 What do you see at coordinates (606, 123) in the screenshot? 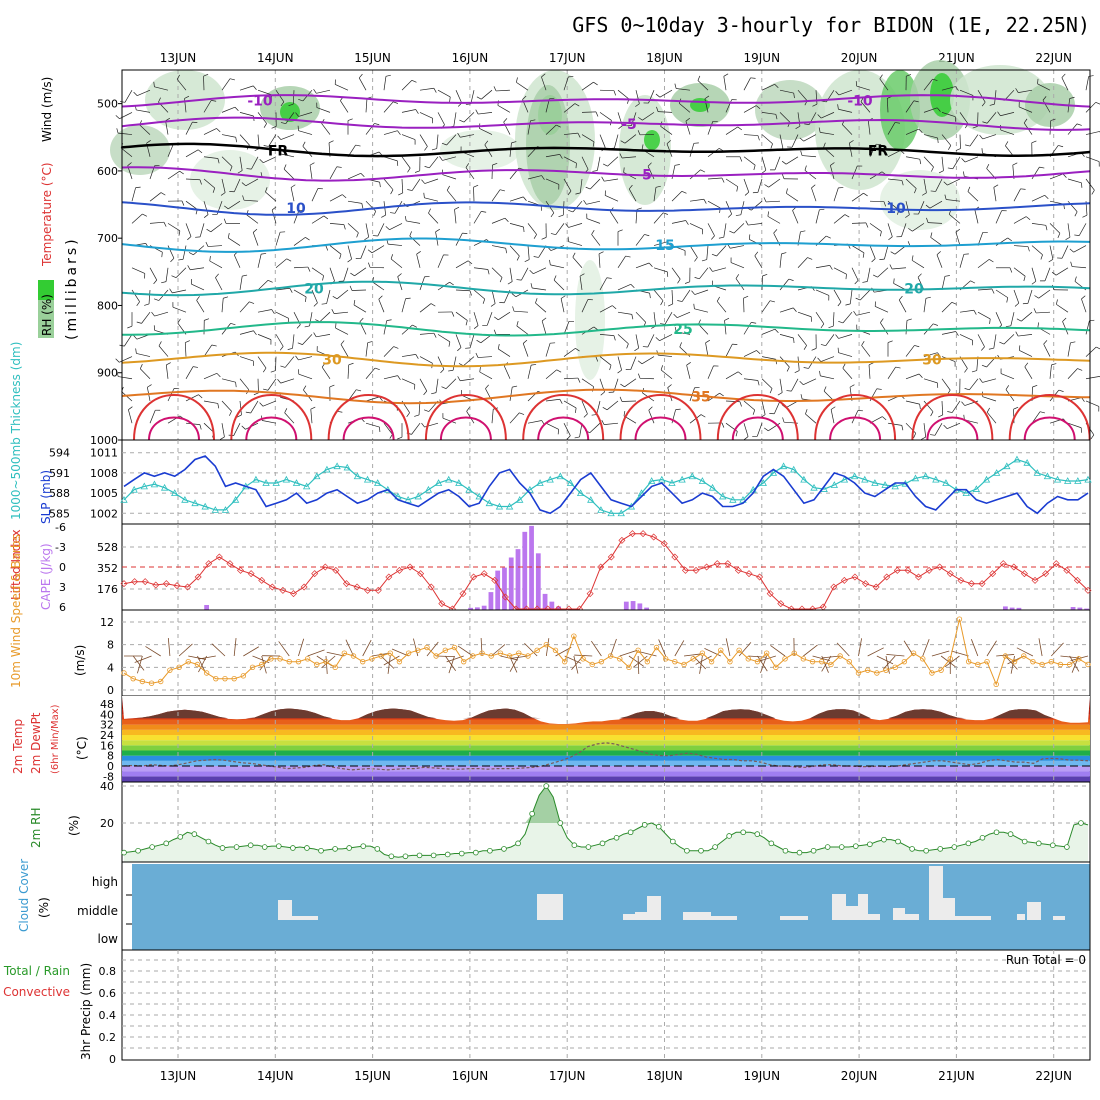
I see `isotherm--5` at bounding box center [606, 123].